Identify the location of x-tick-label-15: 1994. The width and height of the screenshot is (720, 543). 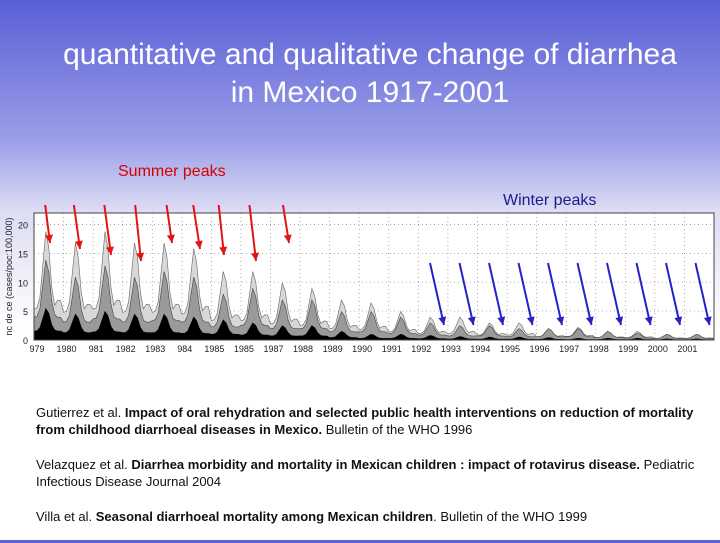
(480, 349).